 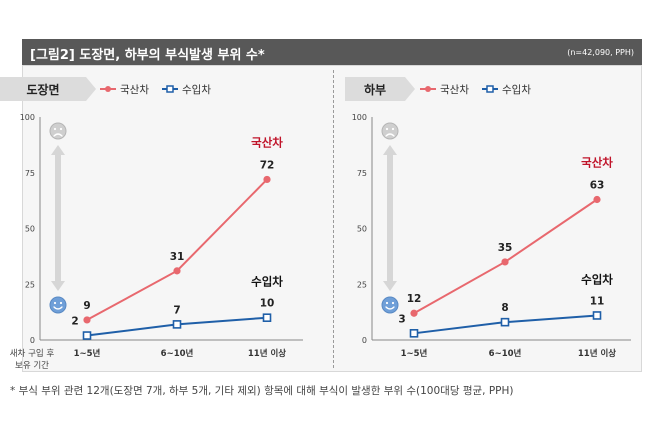 What do you see at coordinates (401, 319) in the screenshot?
I see `data-label-imported: 3` at bounding box center [401, 319].